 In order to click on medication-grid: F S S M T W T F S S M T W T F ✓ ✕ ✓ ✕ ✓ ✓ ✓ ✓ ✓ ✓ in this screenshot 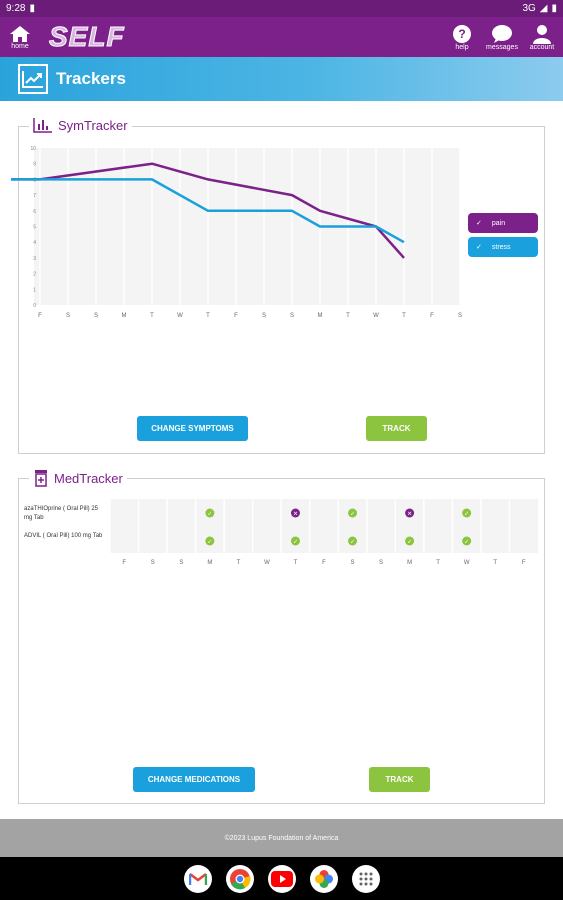, I will do `click(323, 532)`.